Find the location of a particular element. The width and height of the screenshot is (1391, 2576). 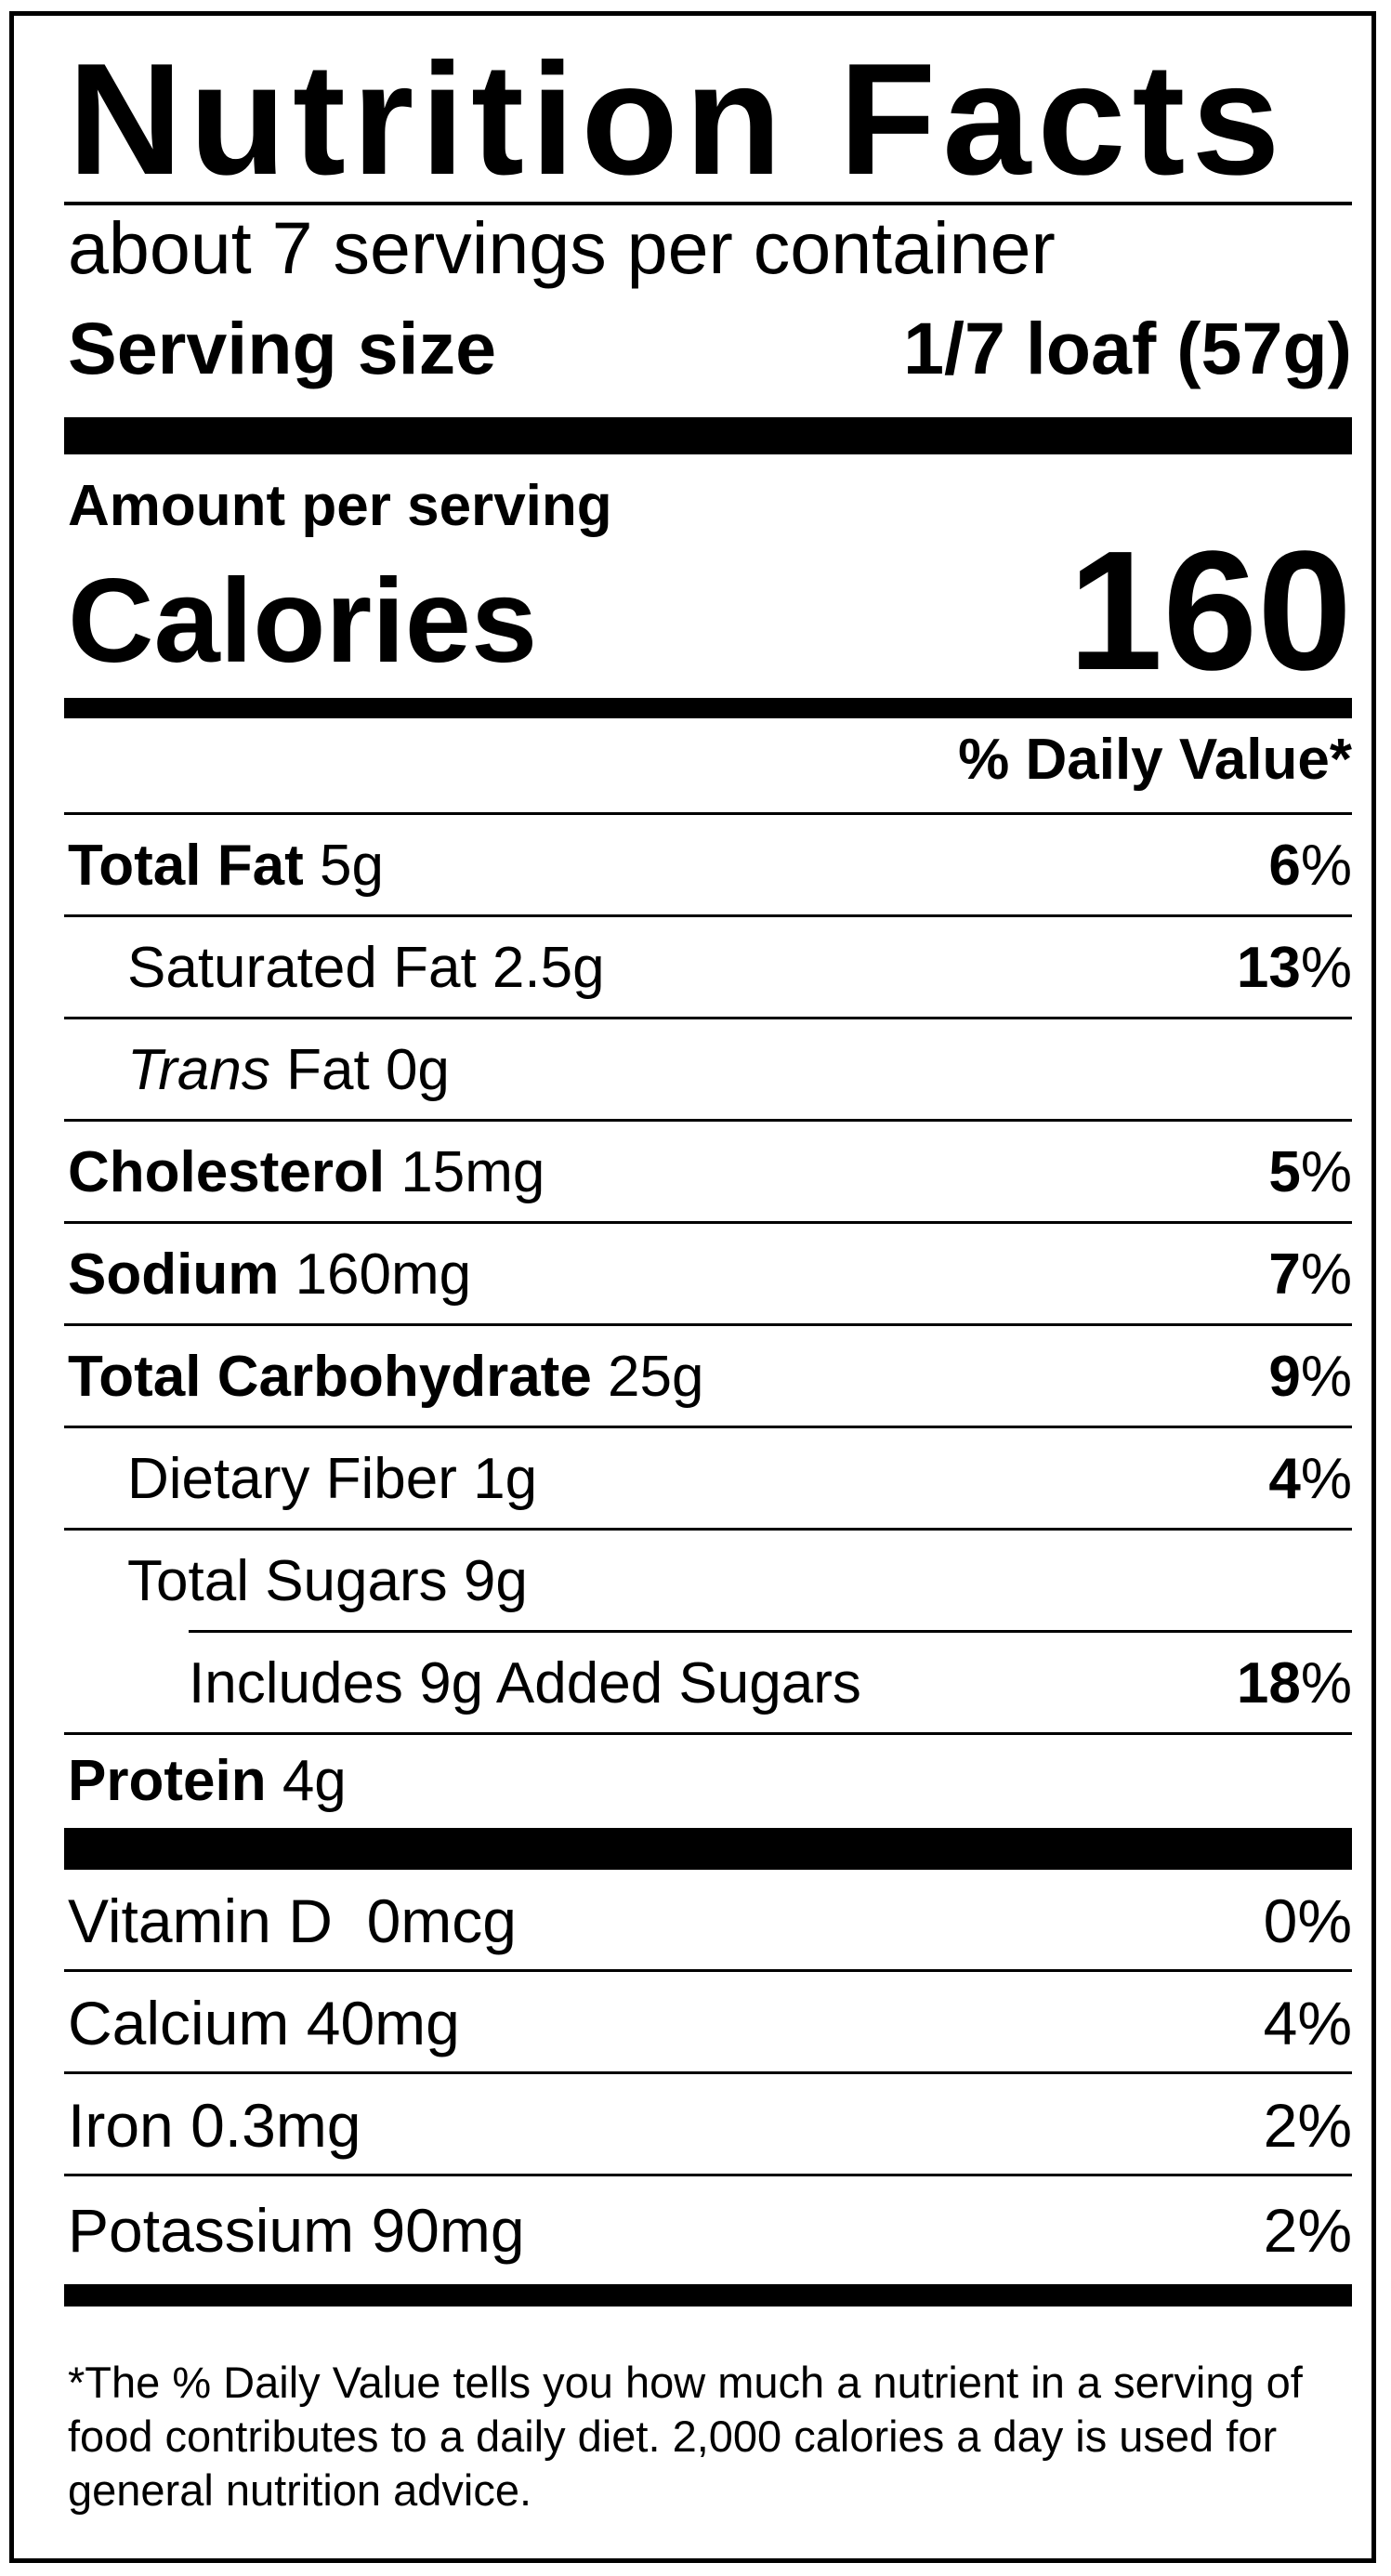

nutrient-amount: 1g is located at coordinates (506, 1479).